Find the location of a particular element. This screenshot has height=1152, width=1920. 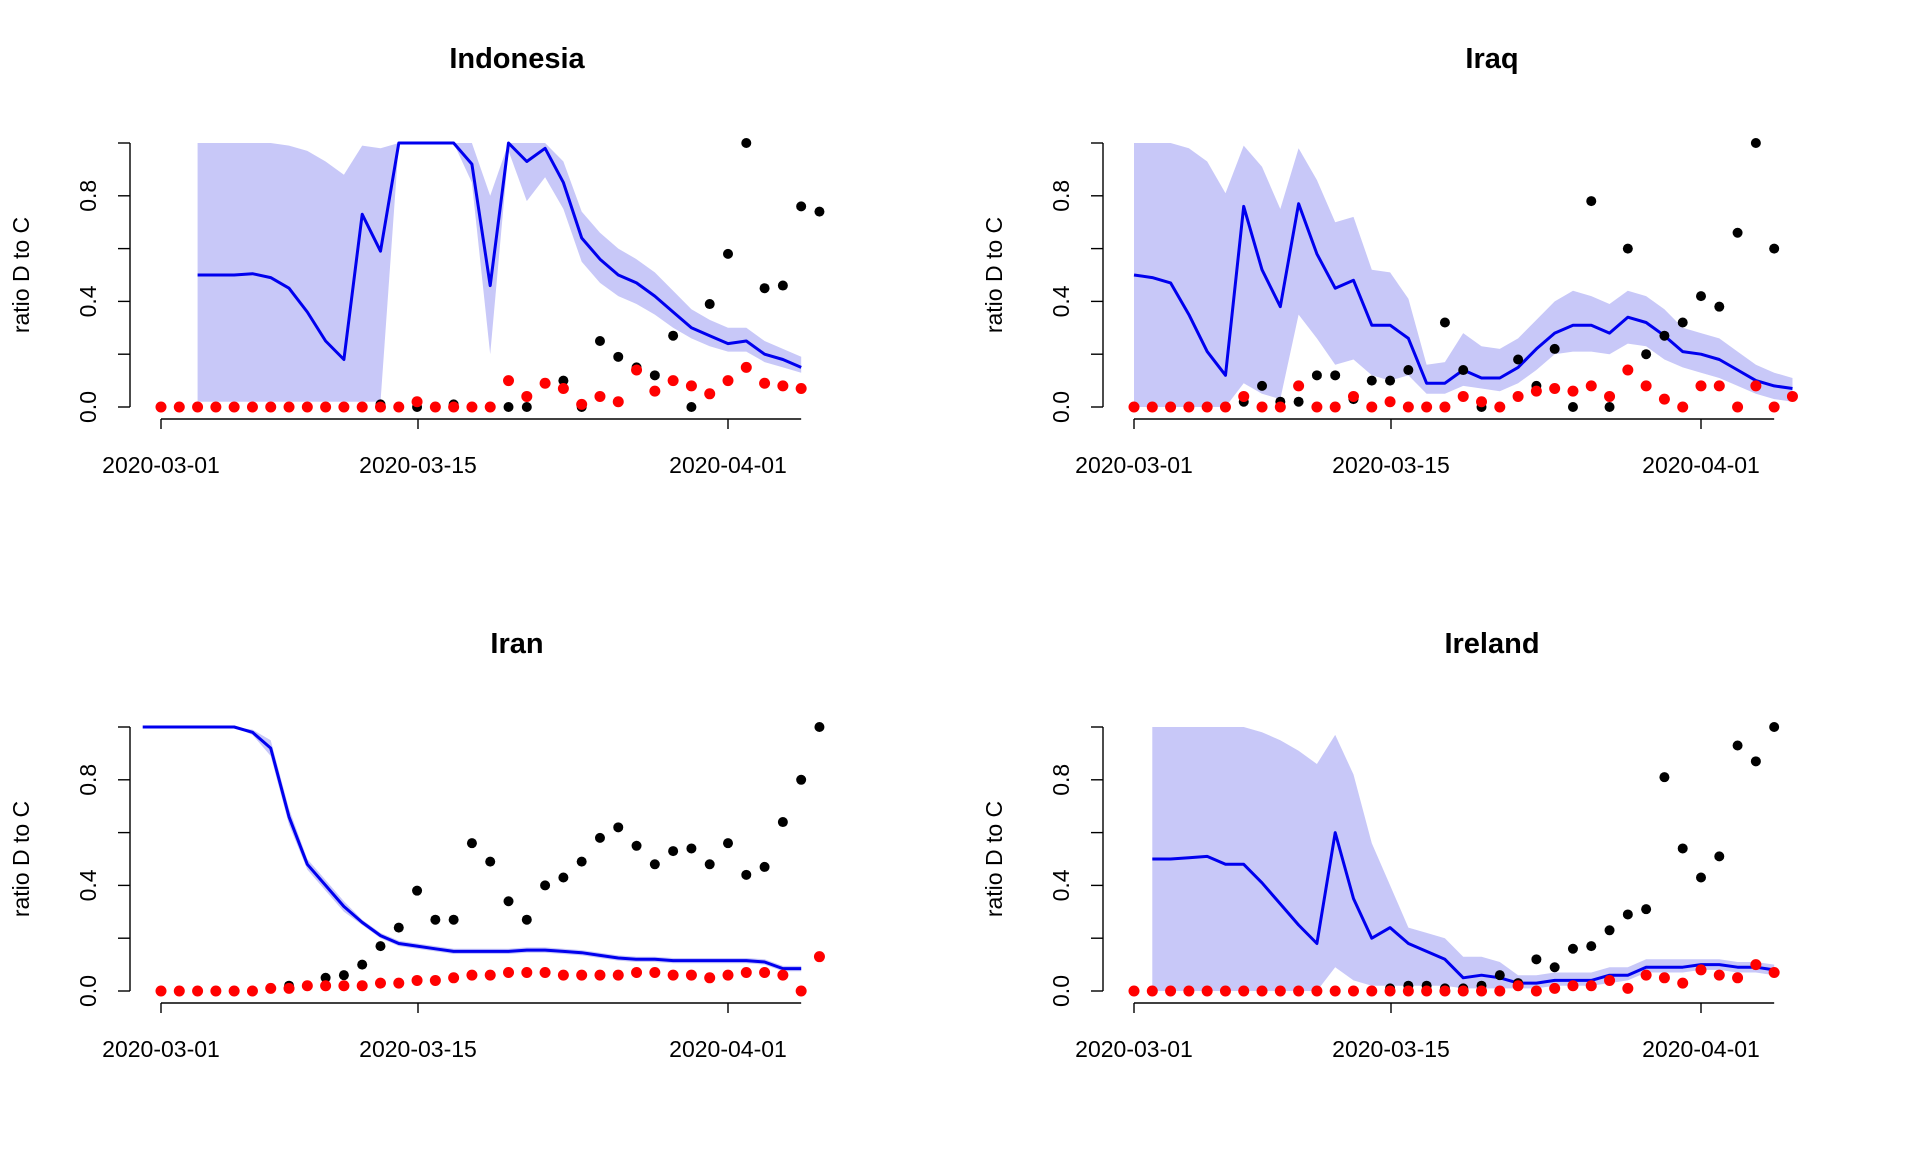

x-tick-label: 2020-04-01 is located at coordinates (1701, 465).